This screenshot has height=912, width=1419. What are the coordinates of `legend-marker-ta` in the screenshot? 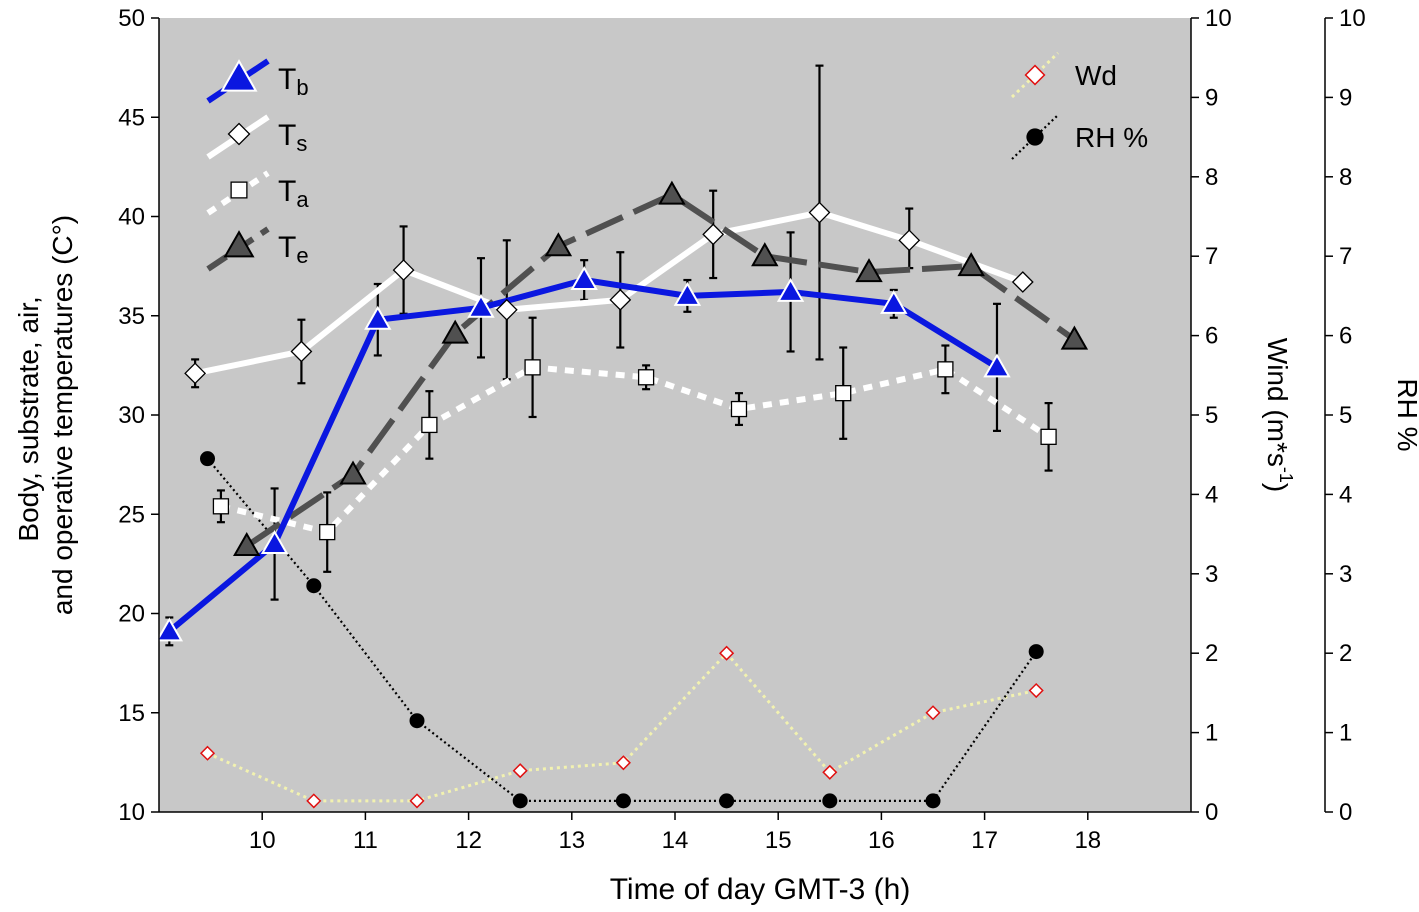 It's located at (239, 190).